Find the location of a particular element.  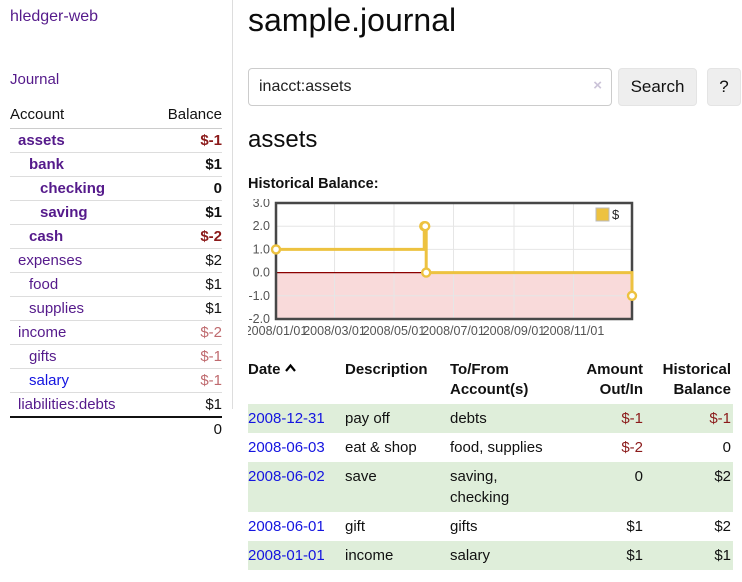

account-link: bank is located at coordinates (47, 164).